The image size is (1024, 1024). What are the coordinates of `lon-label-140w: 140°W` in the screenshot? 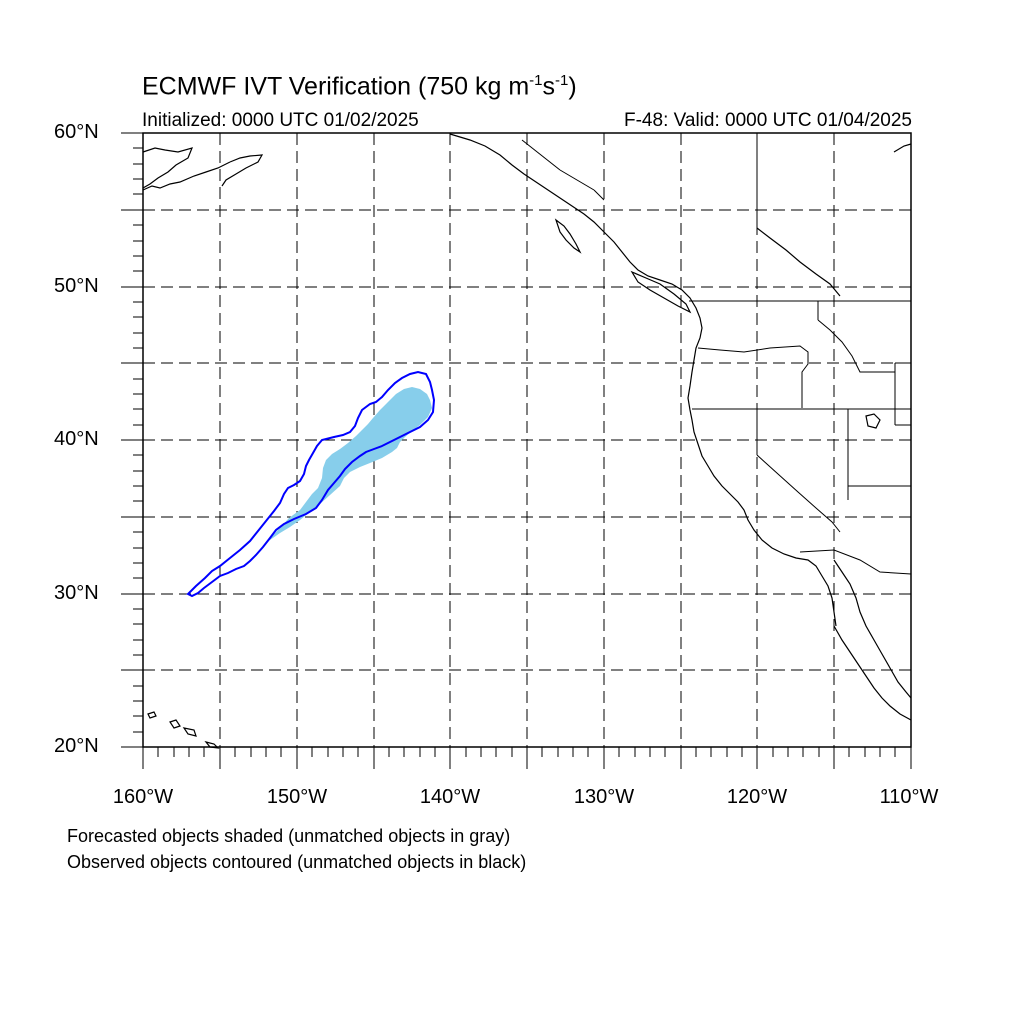 It's located at (450, 797).